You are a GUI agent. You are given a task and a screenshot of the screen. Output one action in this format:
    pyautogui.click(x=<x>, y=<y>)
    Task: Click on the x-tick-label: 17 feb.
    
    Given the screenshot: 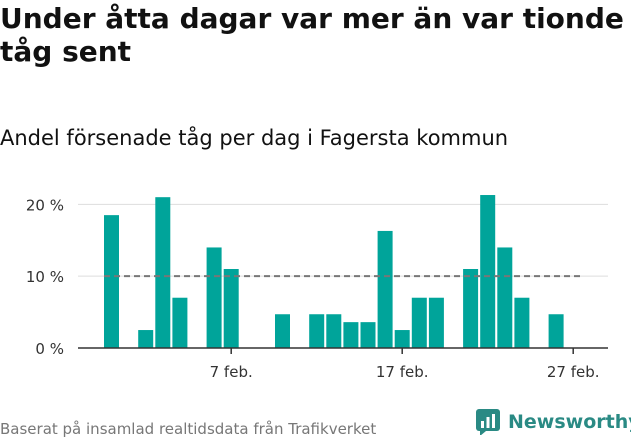 What is the action you would take?
    pyautogui.click(x=402, y=372)
    